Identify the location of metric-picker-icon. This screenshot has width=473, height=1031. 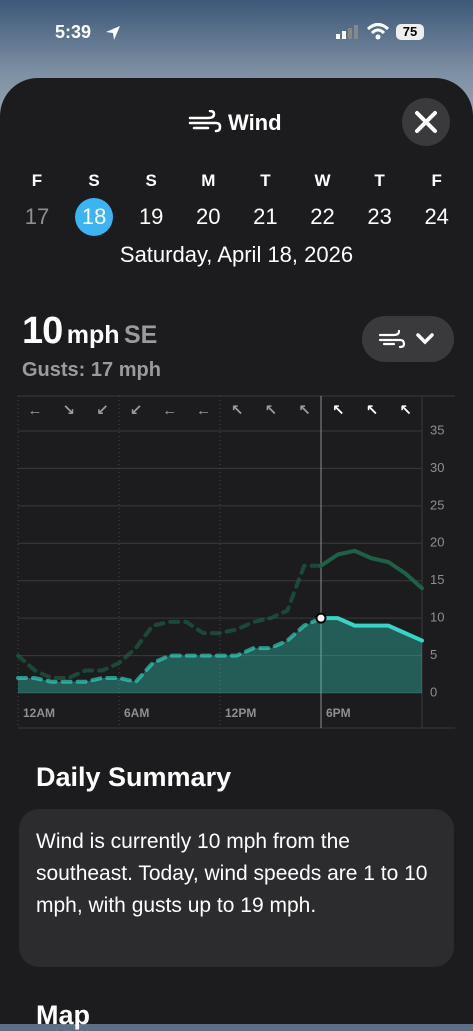
(406, 339).